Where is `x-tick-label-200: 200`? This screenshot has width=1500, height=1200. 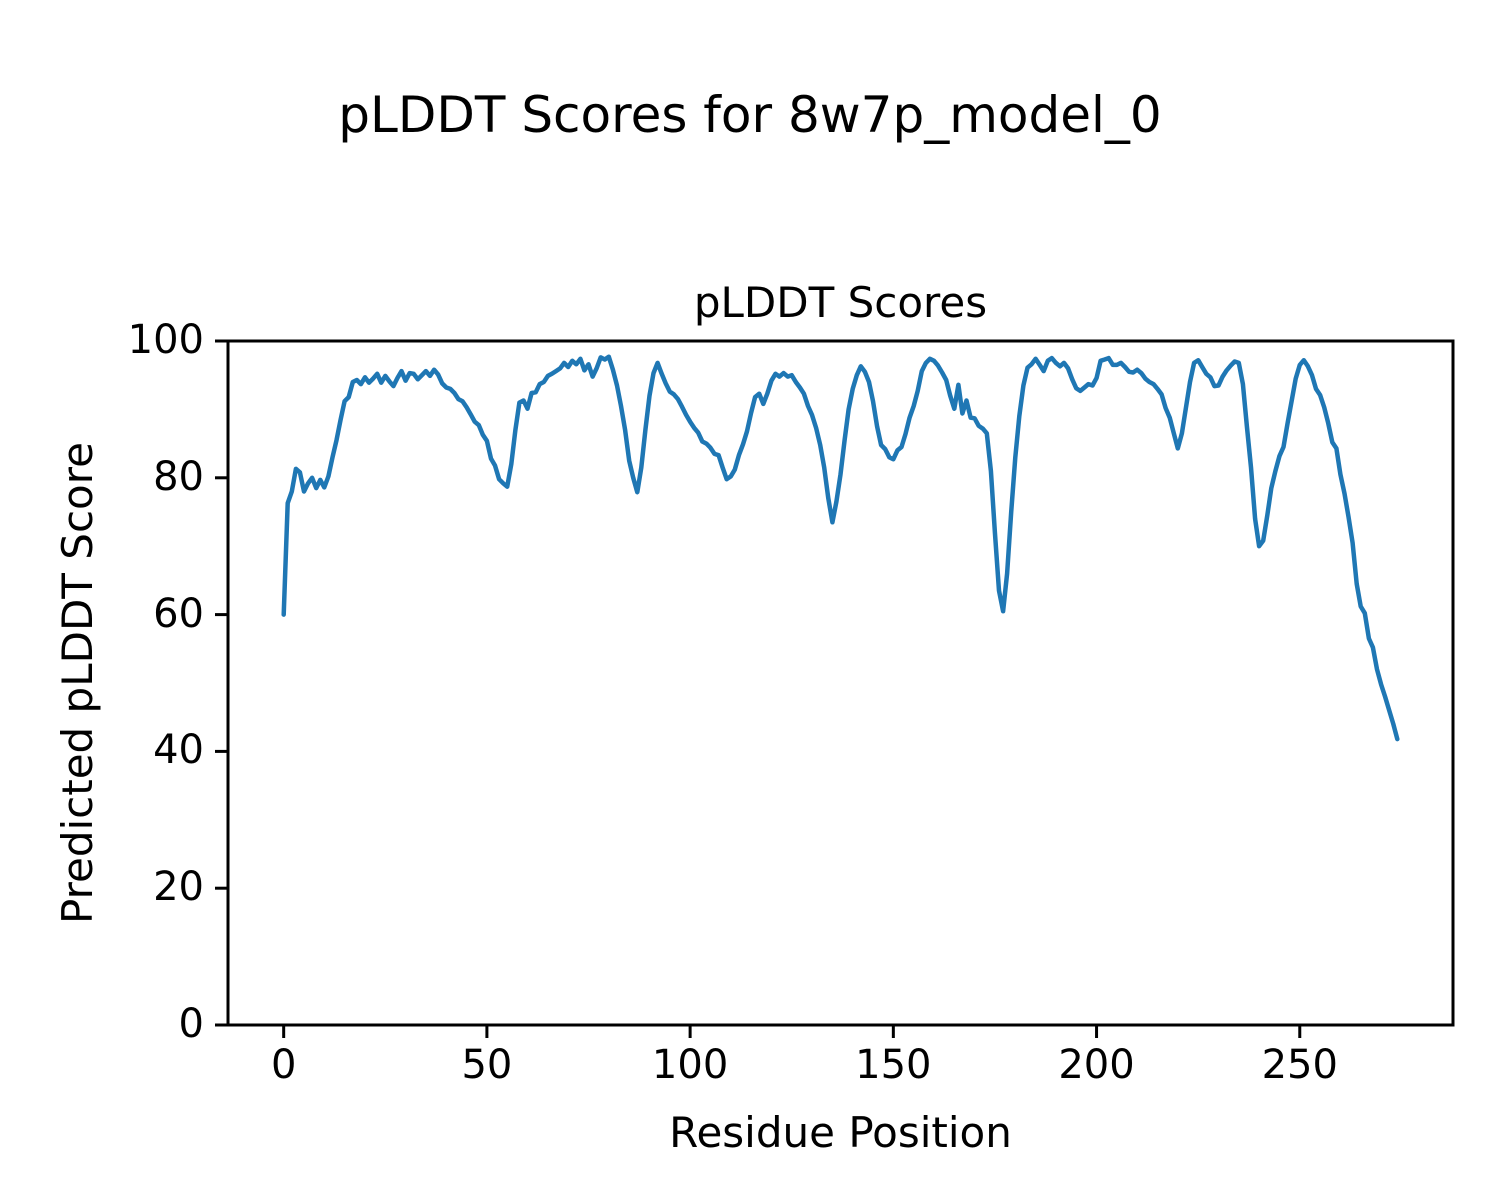 x-tick-label-200: 200 is located at coordinates (1096, 1065).